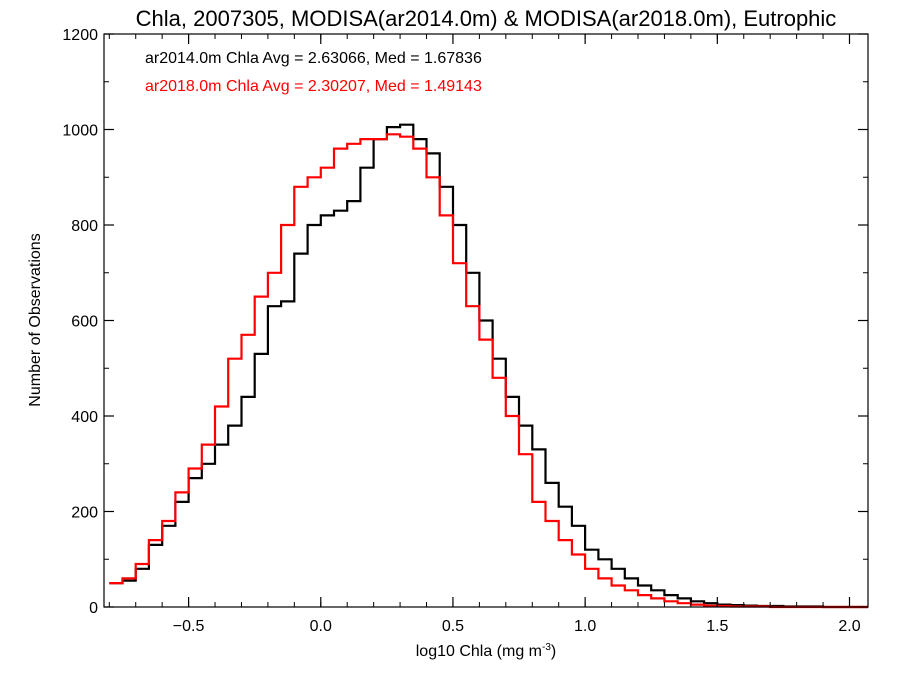 This screenshot has height=675, width=900. Describe the element at coordinates (453, 626) in the screenshot. I see `x-tick-label: 0.5` at that location.